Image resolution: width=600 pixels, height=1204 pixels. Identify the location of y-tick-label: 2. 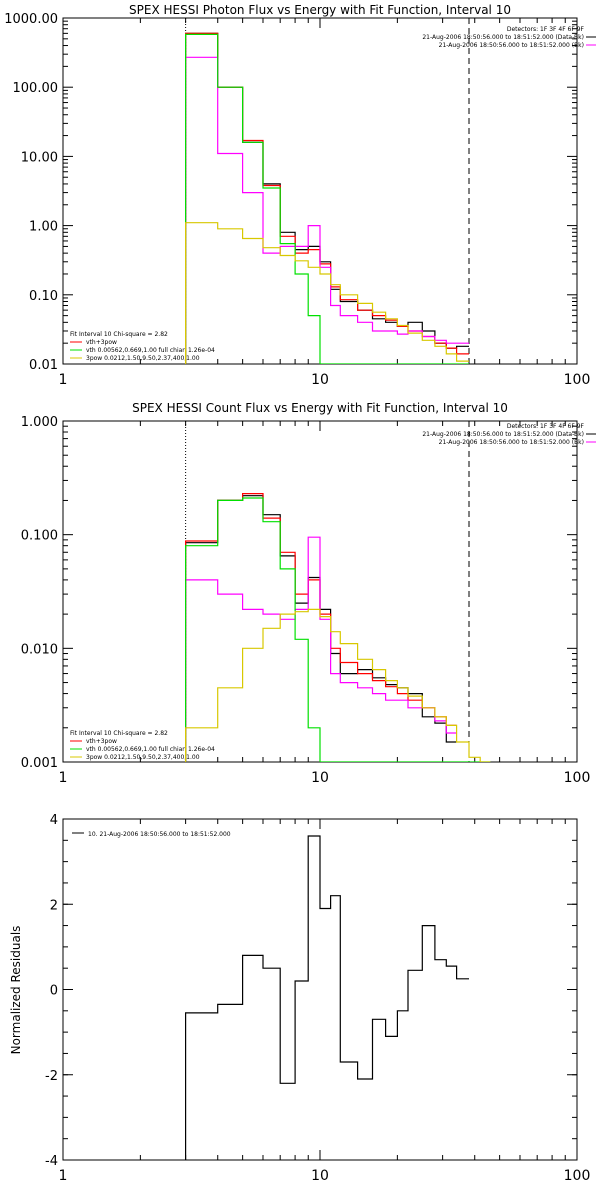
(54, 905).